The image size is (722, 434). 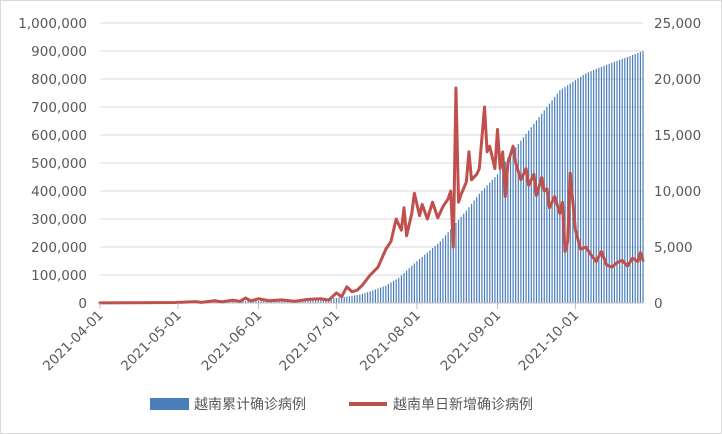 What do you see at coordinates (677, 24) in the screenshot?
I see `right-y-tick-label: 25,000` at bounding box center [677, 24].